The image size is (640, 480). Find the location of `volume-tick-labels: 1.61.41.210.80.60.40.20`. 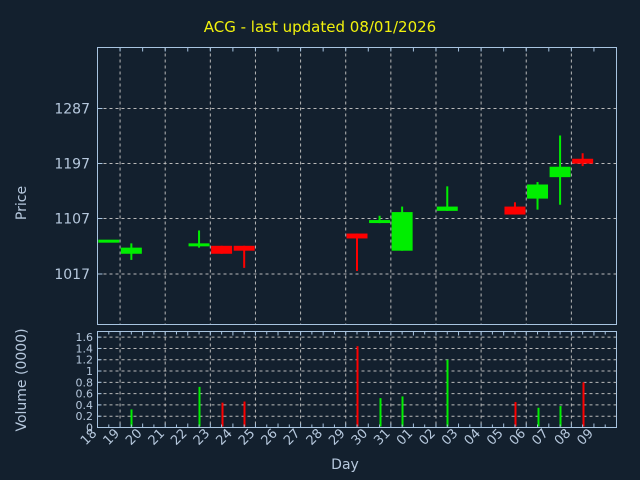

volume-tick-labels: 1.61.41.210.80.60.40.20 is located at coordinates (85, 382).